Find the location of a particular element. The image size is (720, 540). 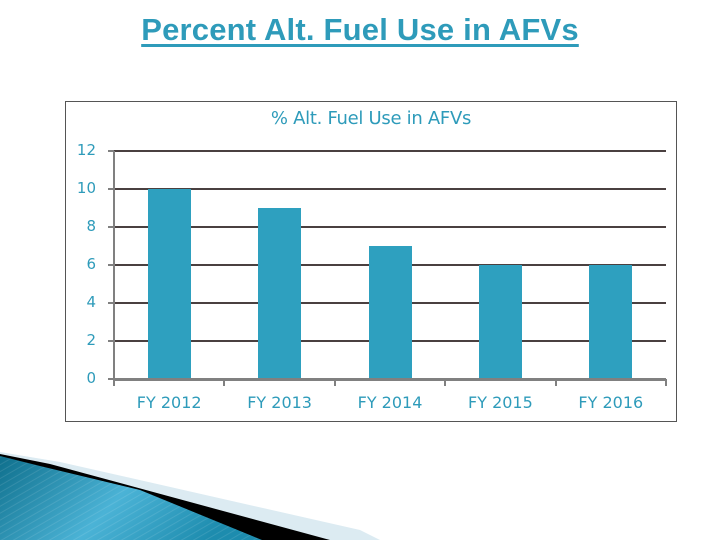

bar-fy-2013 is located at coordinates (280, 293).